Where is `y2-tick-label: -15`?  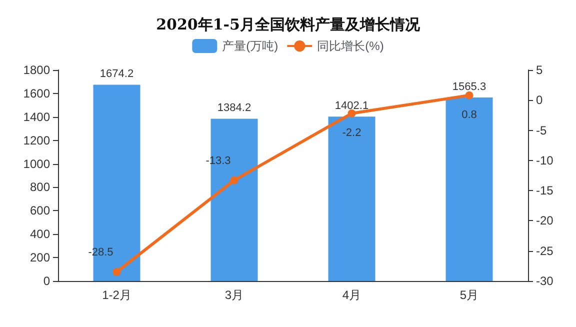 y2-tick-label: -15 is located at coordinates (545, 191).